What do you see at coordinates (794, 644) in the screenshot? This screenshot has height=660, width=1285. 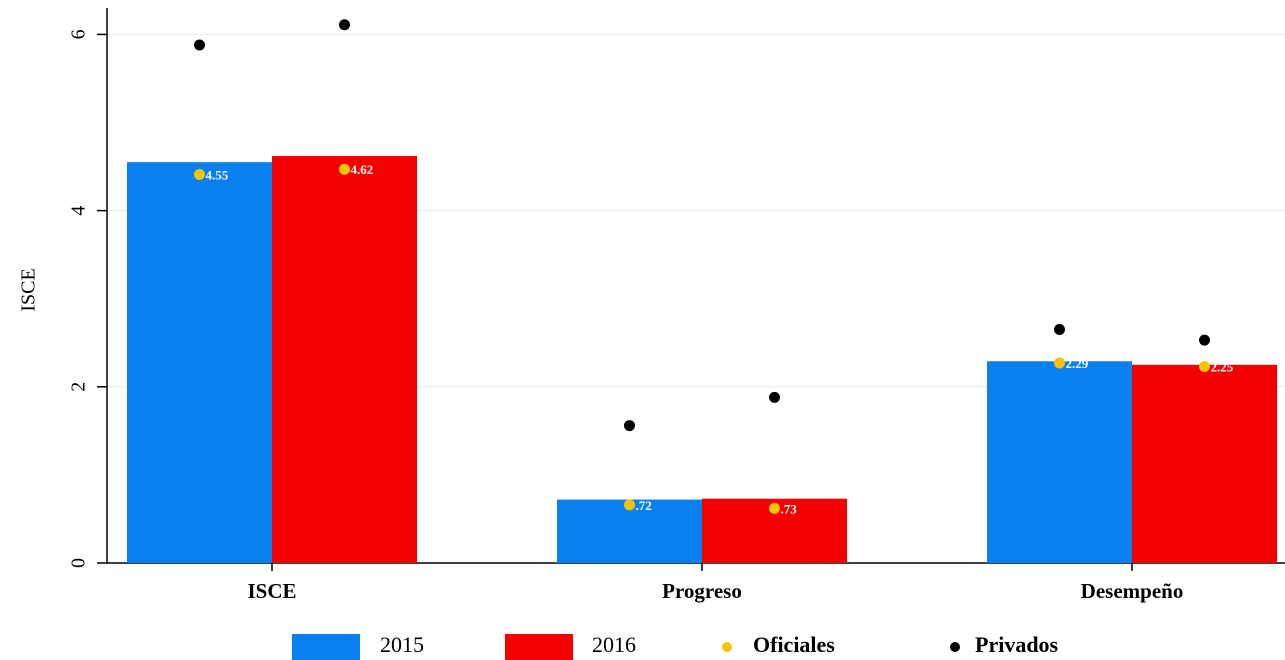 I see `legend-label: Oficiales` at bounding box center [794, 644].